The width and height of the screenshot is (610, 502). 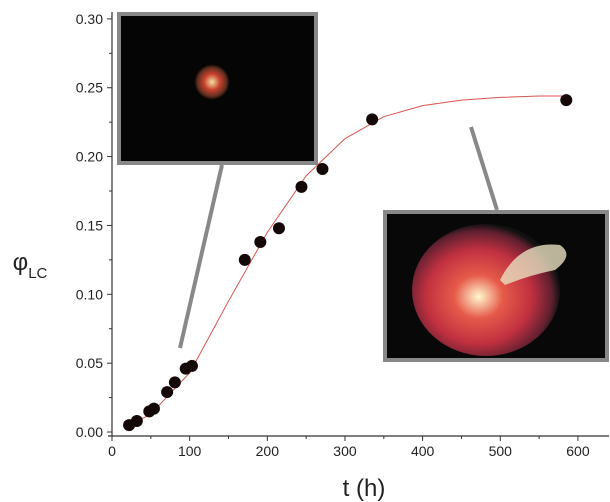 What do you see at coordinates (578, 451) in the screenshot?
I see `x-tick-label: 600` at bounding box center [578, 451].